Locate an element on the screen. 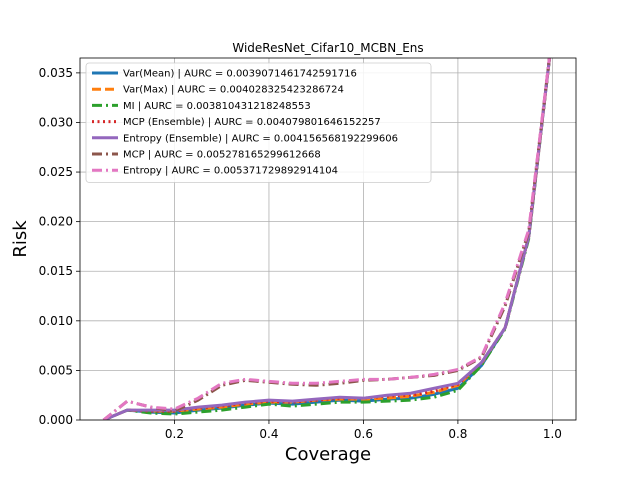  chart-title: WideResNet_Cifar10_MCBN_Ens is located at coordinates (327, 48).